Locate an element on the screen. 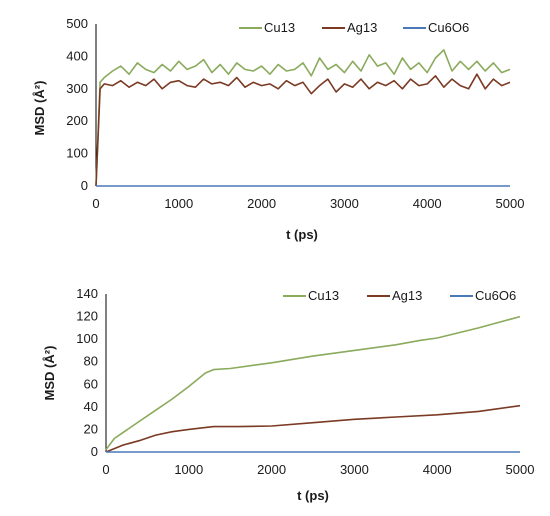 The width and height of the screenshot is (550, 516). y-tick-label: 20 is located at coordinates (91, 428).